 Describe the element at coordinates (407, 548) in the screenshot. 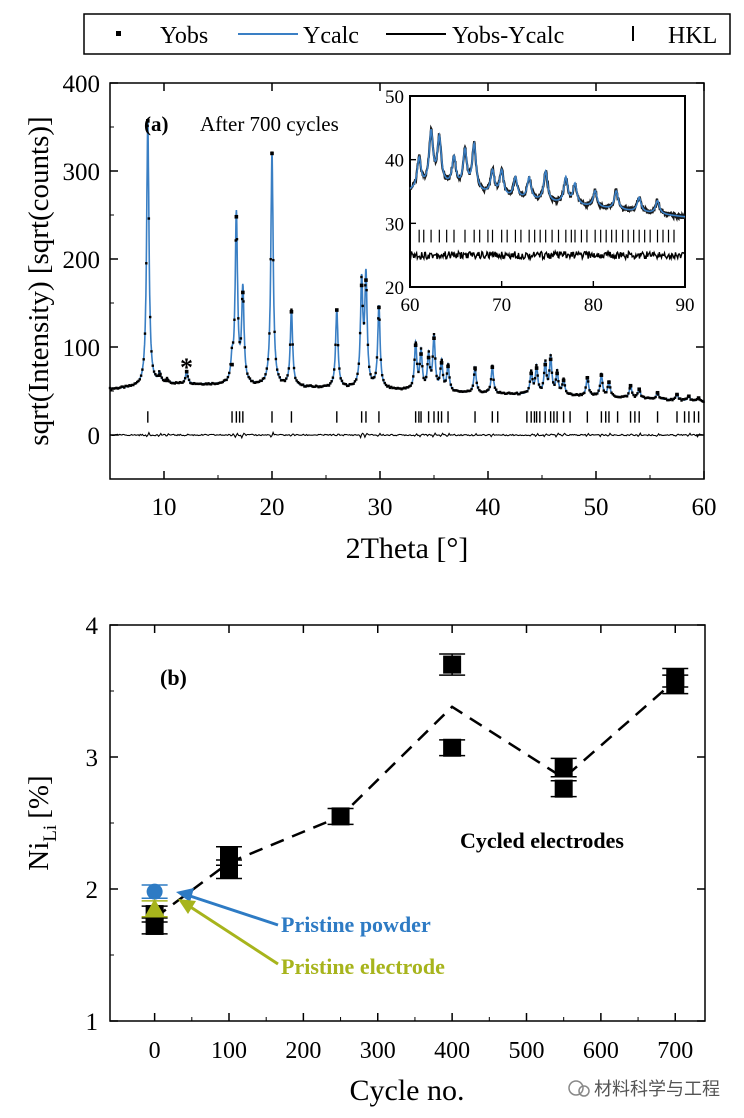

I see `panel-a-xlabel: 2Theta [°]` at that location.